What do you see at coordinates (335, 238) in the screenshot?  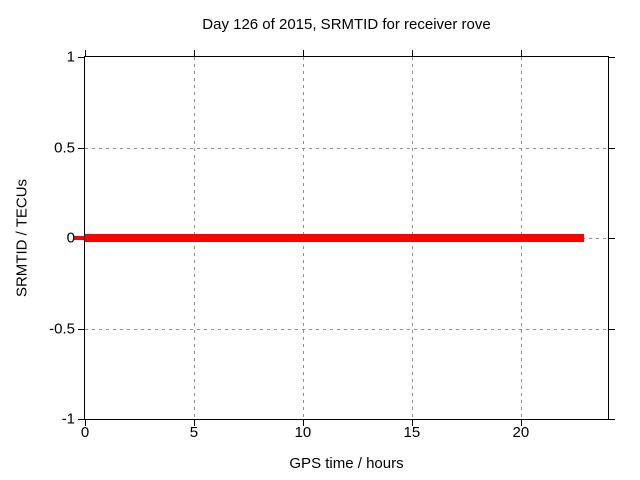 I see `data-line-srmtid` at bounding box center [335, 238].